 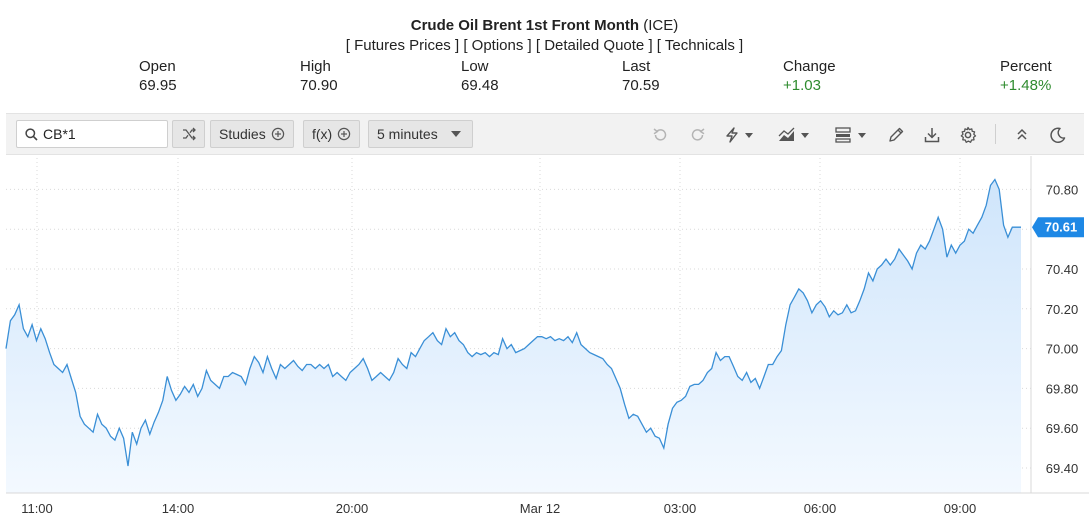 I want to click on settings-button, so click(x=968, y=135).